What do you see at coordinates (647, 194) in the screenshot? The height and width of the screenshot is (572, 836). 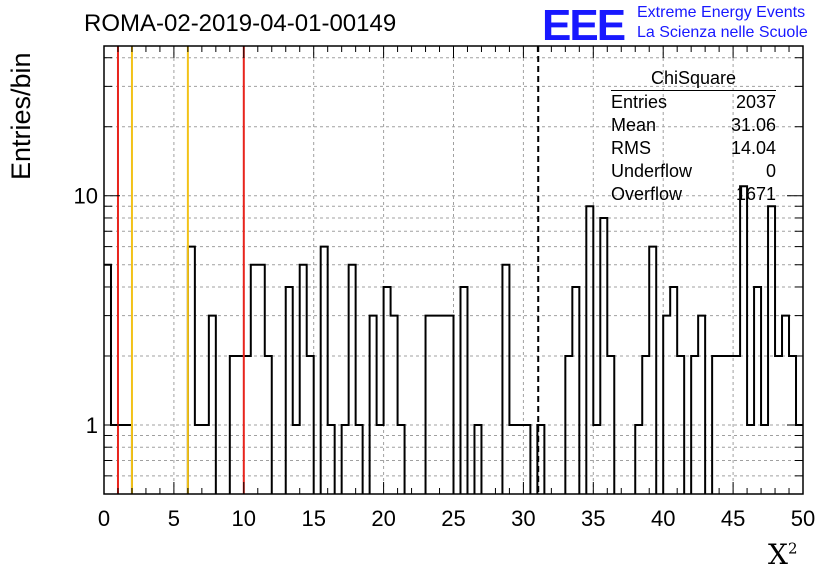 I see `stats-label: Overflow` at bounding box center [647, 194].